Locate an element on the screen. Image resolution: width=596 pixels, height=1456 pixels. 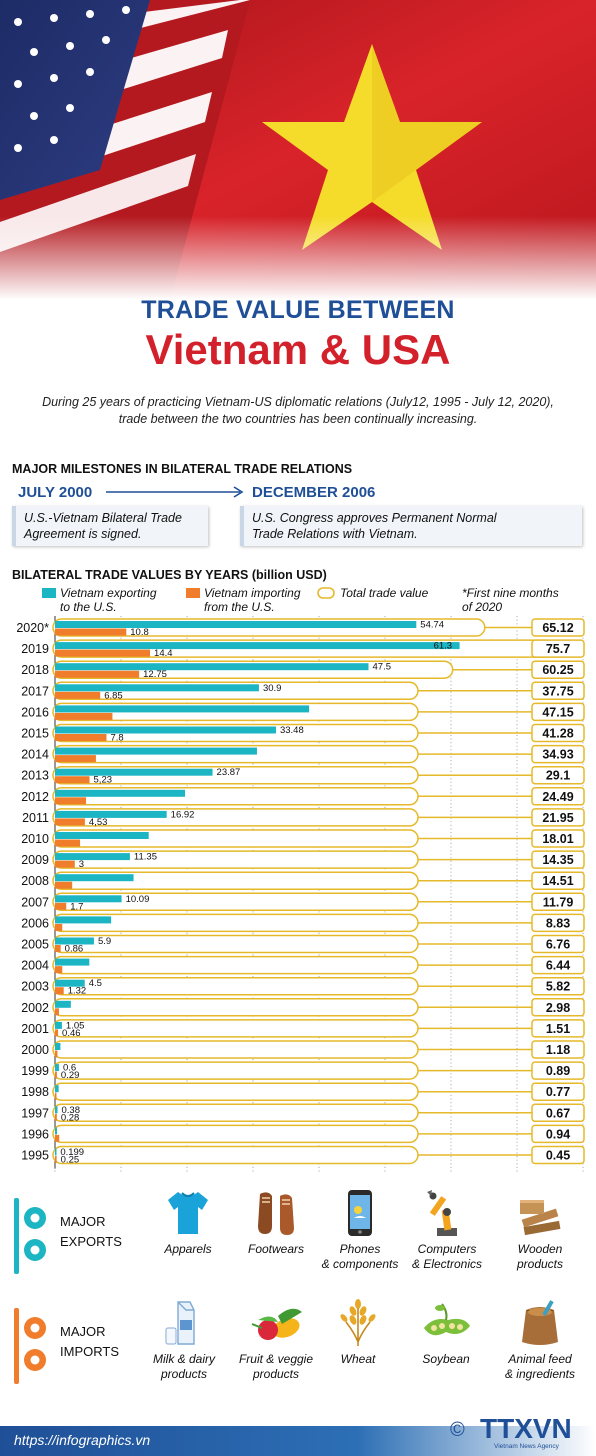
import-value-label: 4,53 is located at coordinates (98, 822).